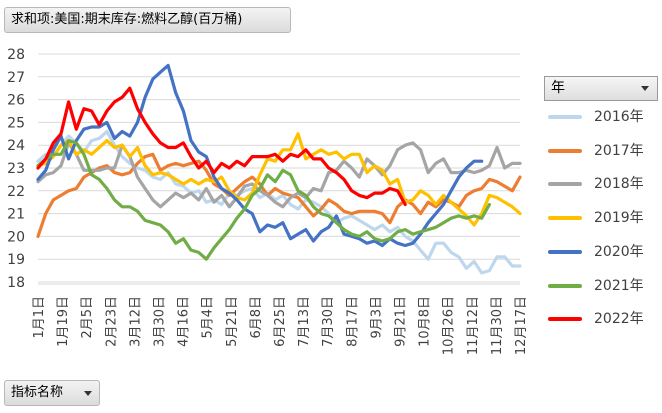 This screenshot has height=413, width=662. Describe the element at coordinates (111, 321) in the screenshot. I see `x-tick-label: 2月23日` at that location.